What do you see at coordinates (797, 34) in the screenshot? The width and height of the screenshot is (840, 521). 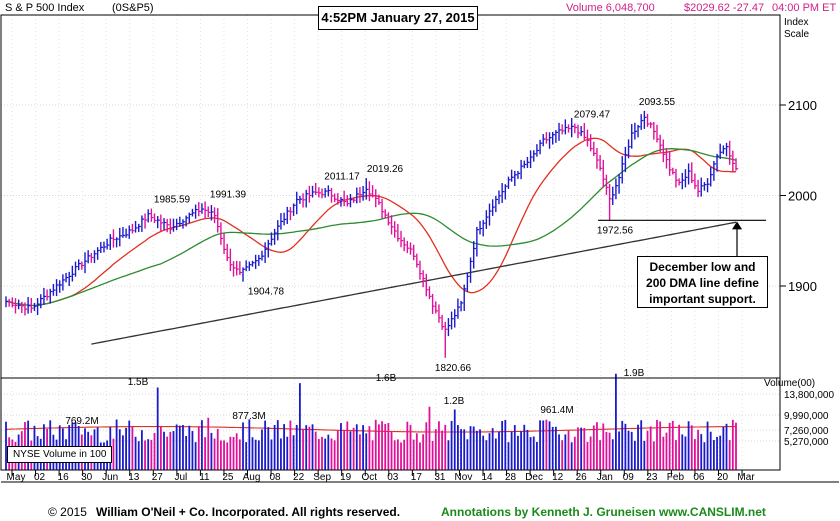 I see `scale-label-scale: Scale` at bounding box center [797, 34].